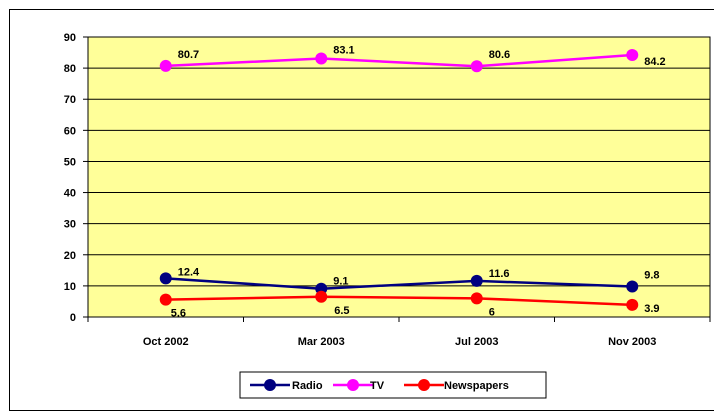 This screenshot has width=714, height=411. I want to click on legend-label: Radio, so click(307, 386).